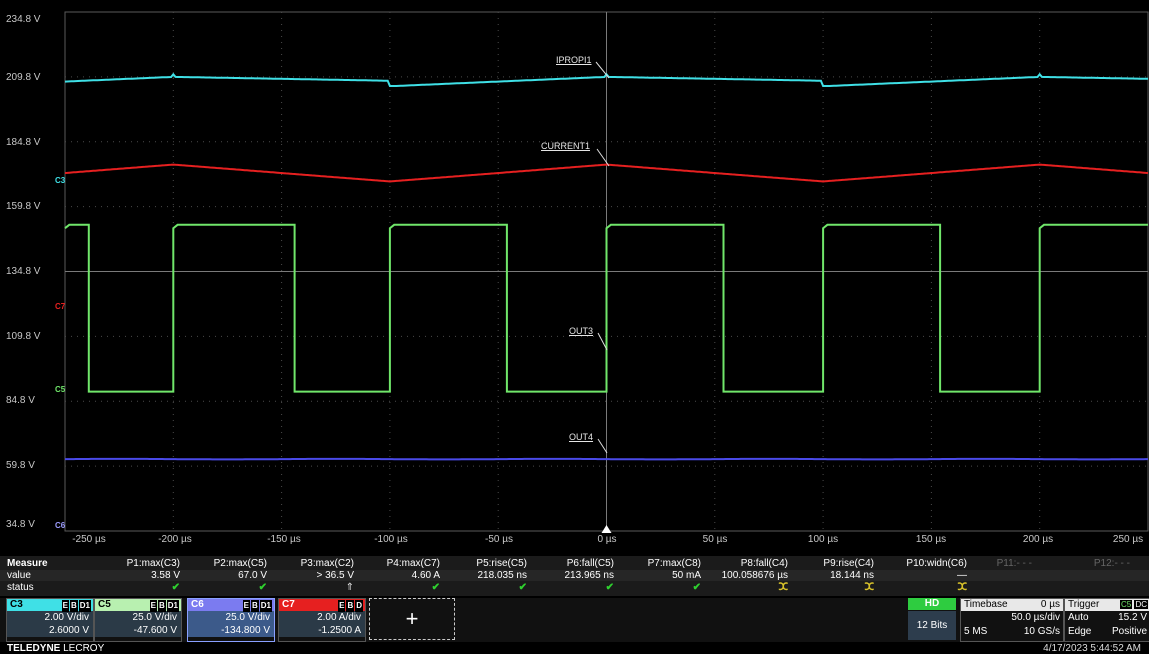 The width and height of the screenshot is (1149, 654). I want to click on channel-name: C5, so click(104, 604).